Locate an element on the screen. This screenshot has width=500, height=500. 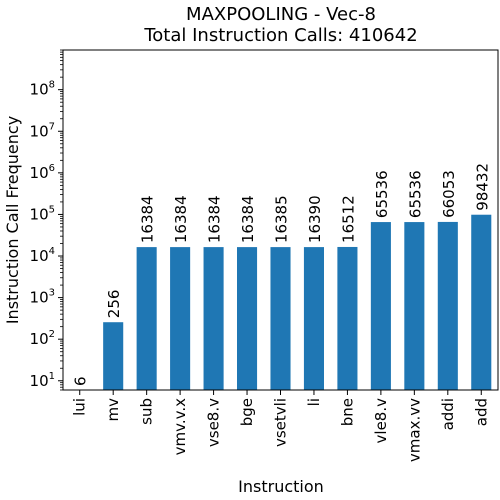
x-tick-label: vsetvli is located at coordinates (281, 422).